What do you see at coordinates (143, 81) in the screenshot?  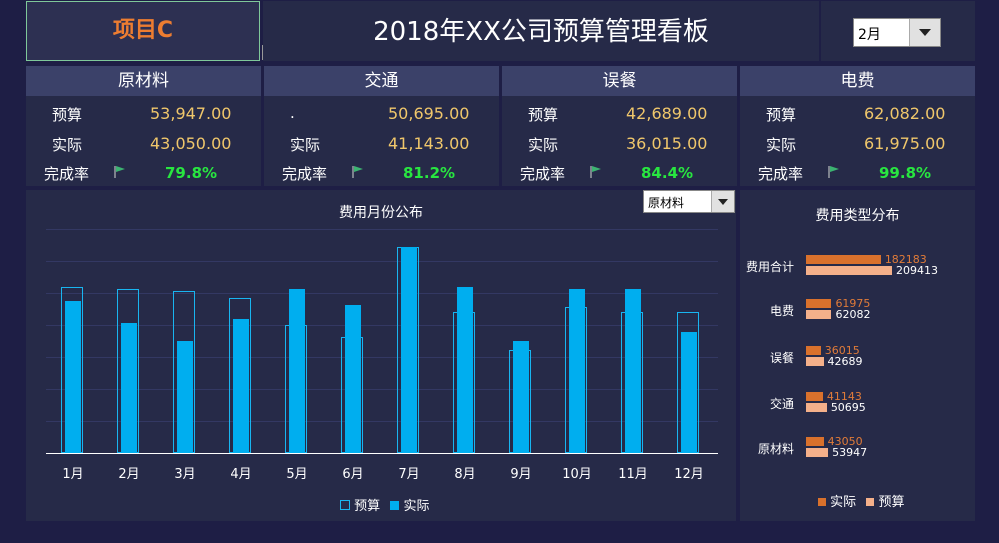 I see `kpi-card-title: 原材料` at bounding box center [143, 81].